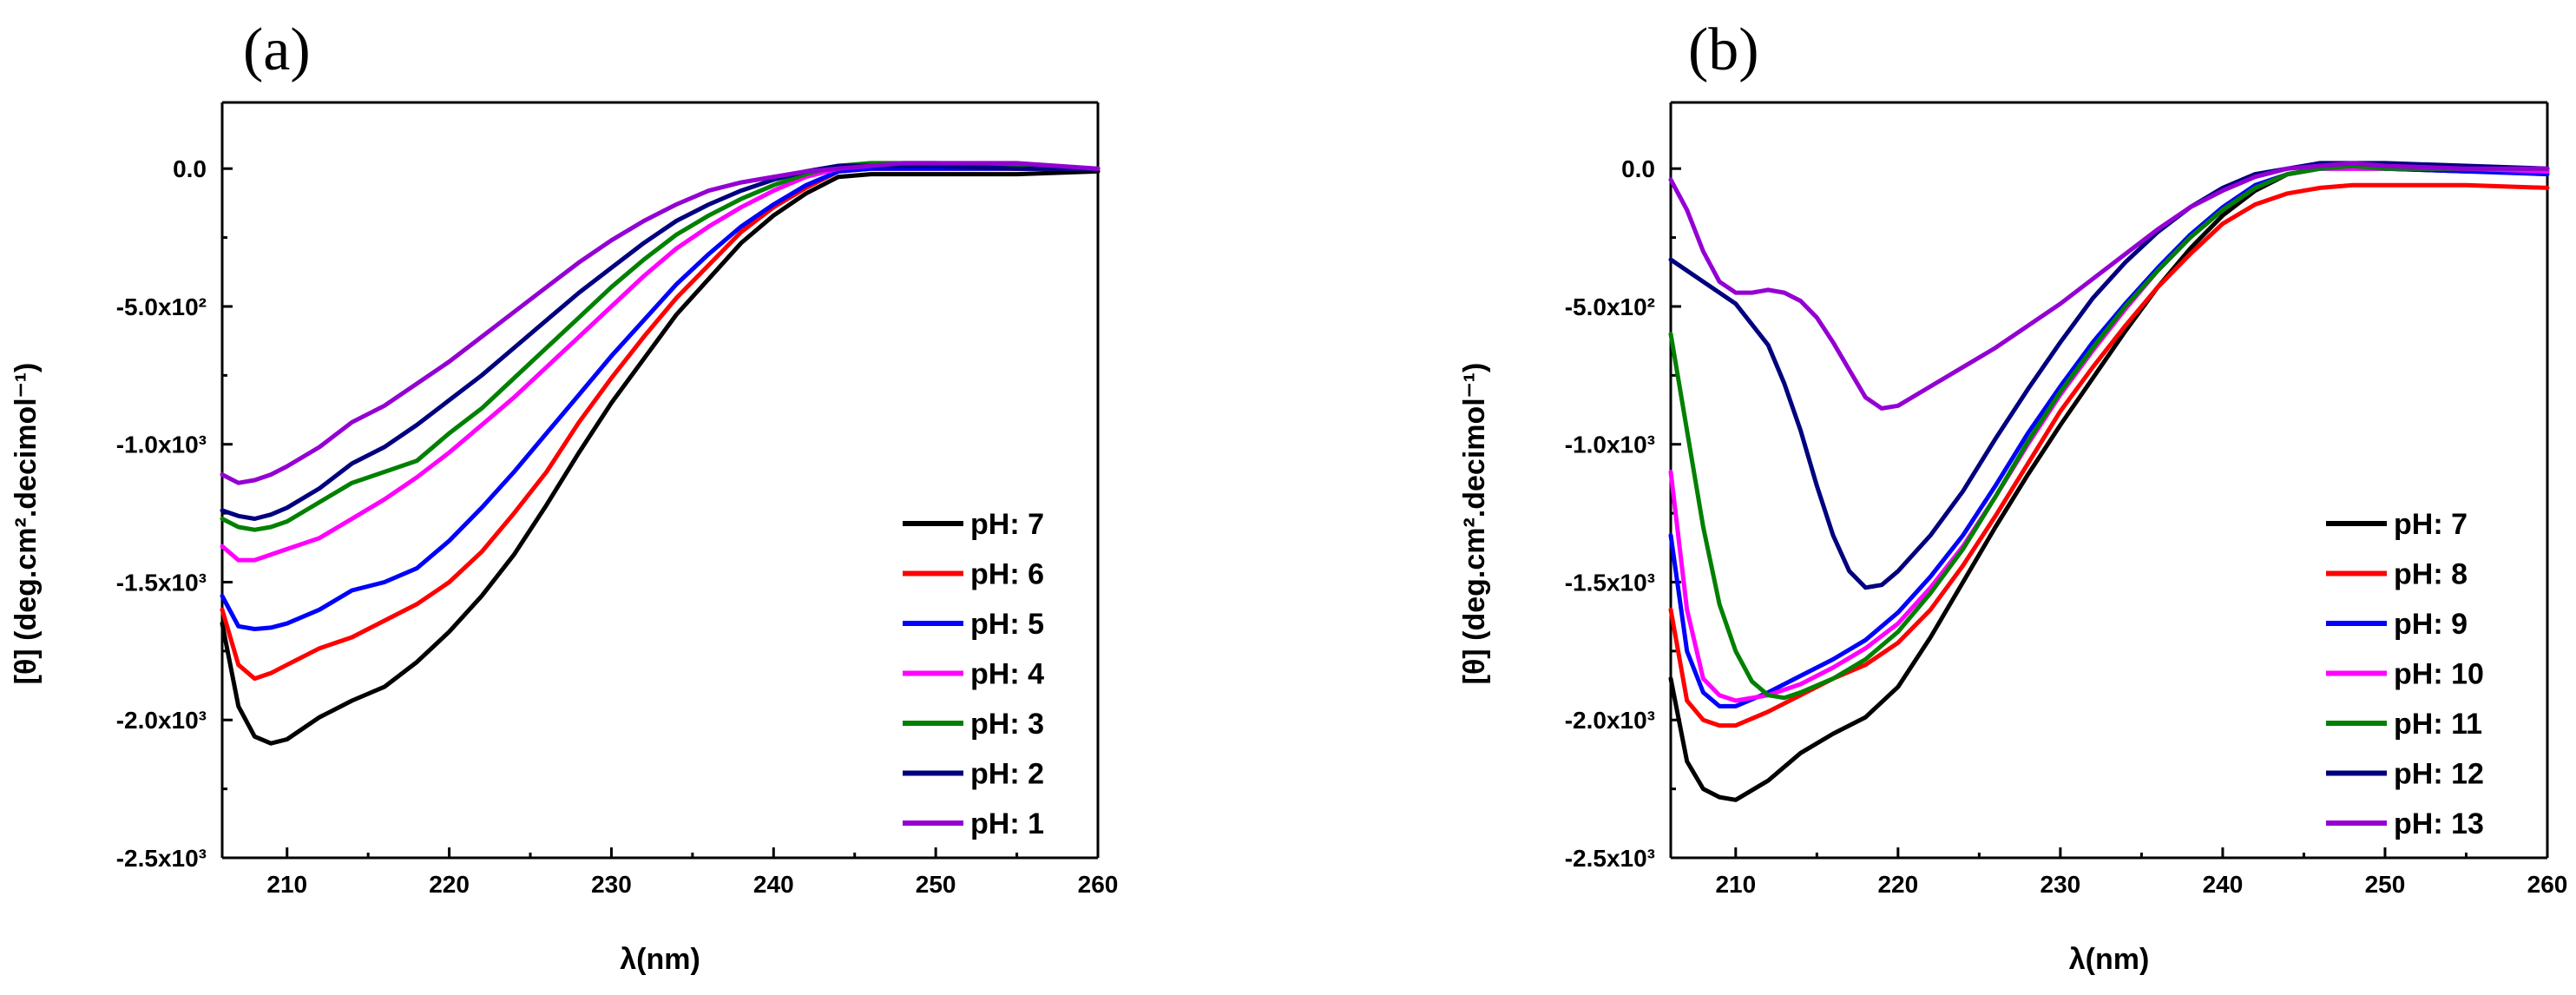  What do you see at coordinates (2439, 774) in the screenshot?
I see `panel-b-legend-label: pH: 12` at bounding box center [2439, 774].